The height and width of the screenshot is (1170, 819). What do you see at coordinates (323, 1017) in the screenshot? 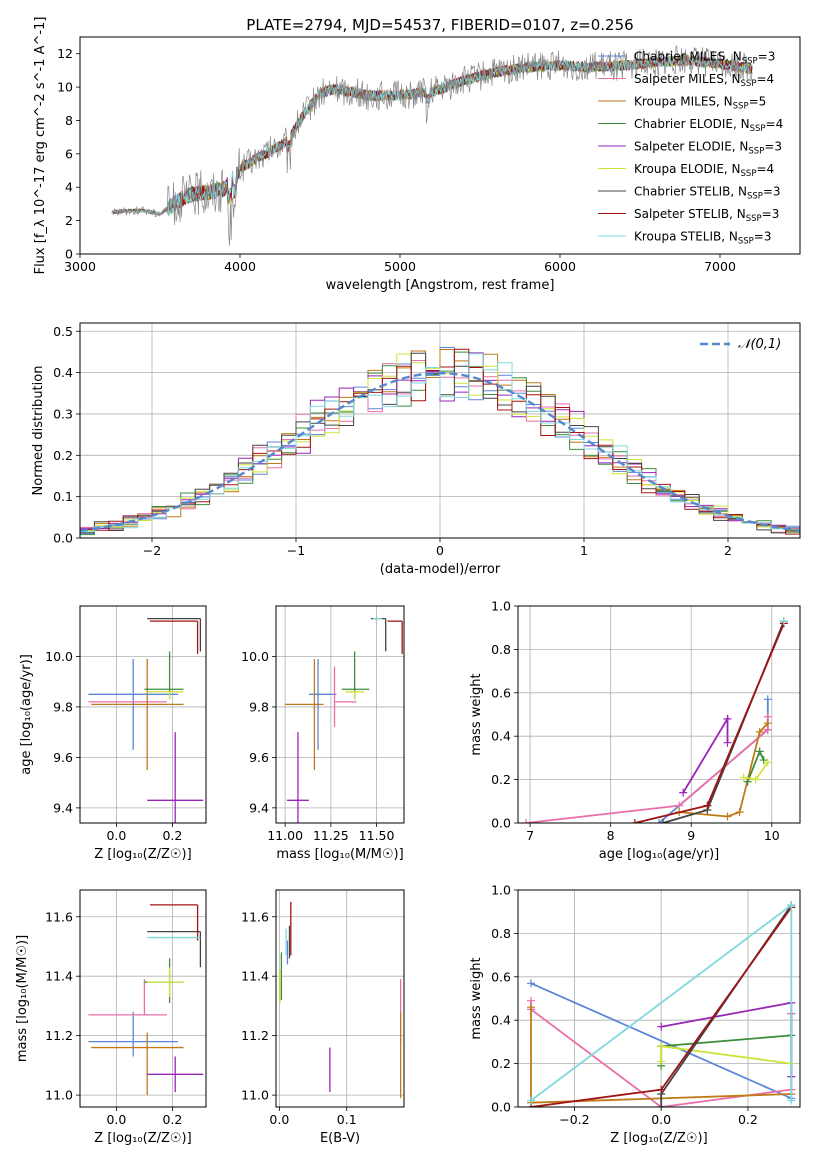
I see `mass_vs_ebv-panel: 0.0 0.1 11.0 11.2 11.4 11.6 E(B-V)` at bounding box center [323, 1017].